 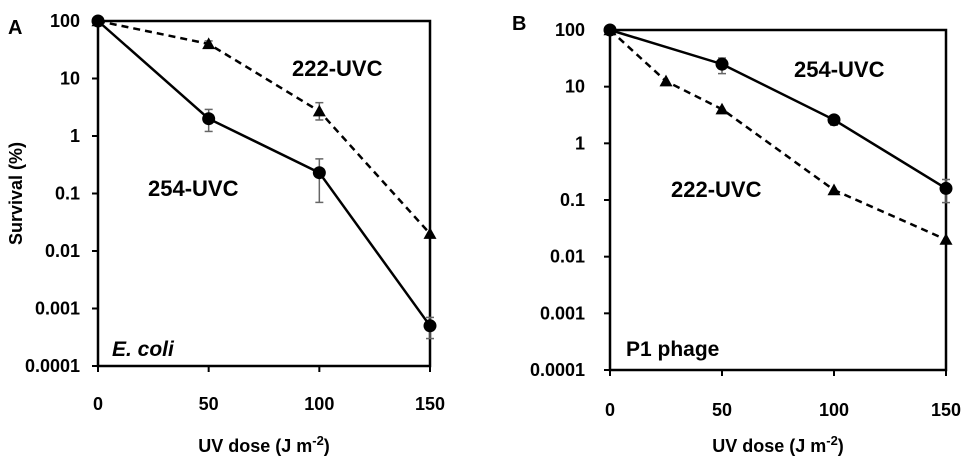 What do you see at coordinates (519, 24) in the screenshot?
I see `panel-letter: B` at bounding box center [519, 24].